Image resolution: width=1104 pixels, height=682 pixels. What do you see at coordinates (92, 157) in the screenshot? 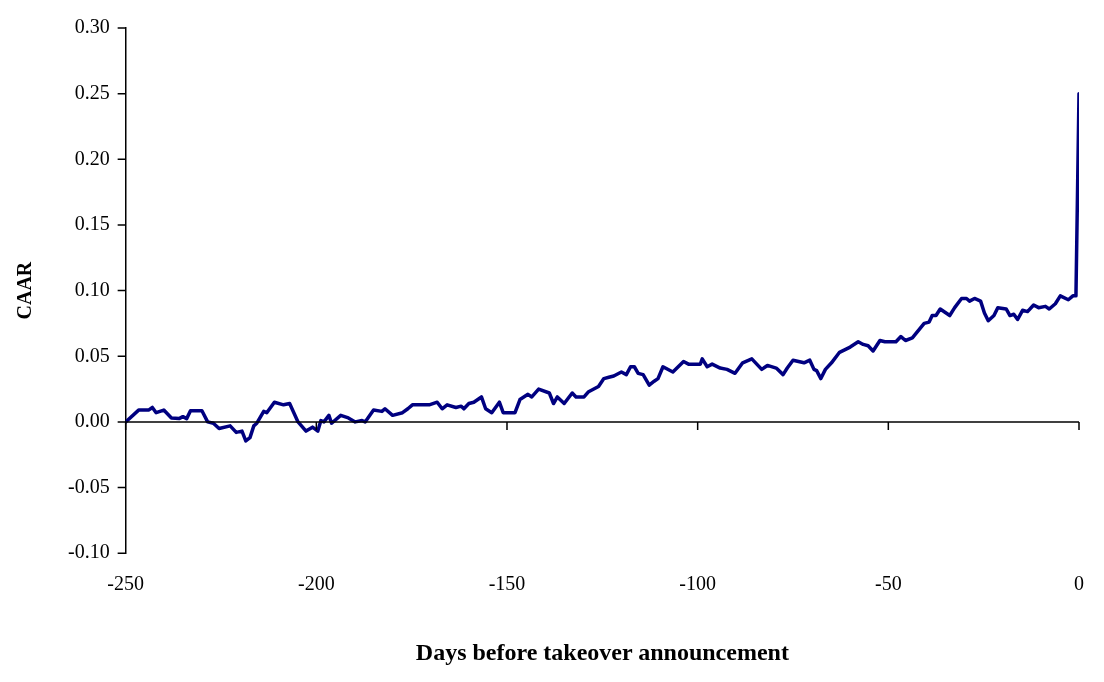
I see `y-tick-label: 0.20` at bounding box center [92, 157].